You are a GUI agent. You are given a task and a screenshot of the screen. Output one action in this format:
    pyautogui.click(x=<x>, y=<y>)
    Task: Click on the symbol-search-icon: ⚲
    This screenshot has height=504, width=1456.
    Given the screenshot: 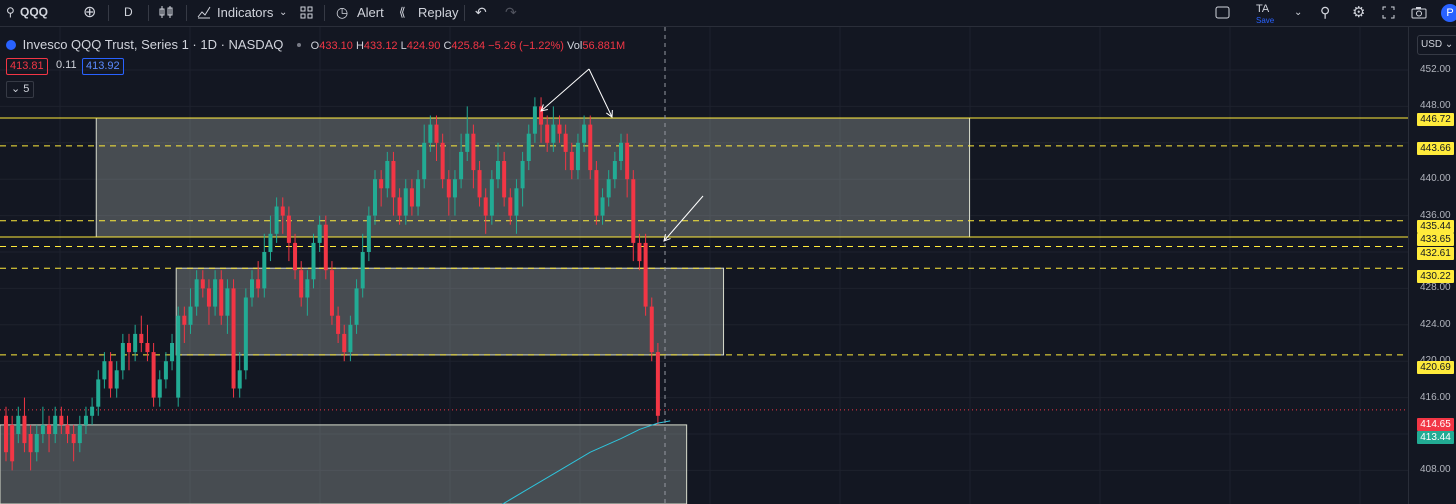 What is the action you would take?
    pyautogui.click(x=10, y=12)
    